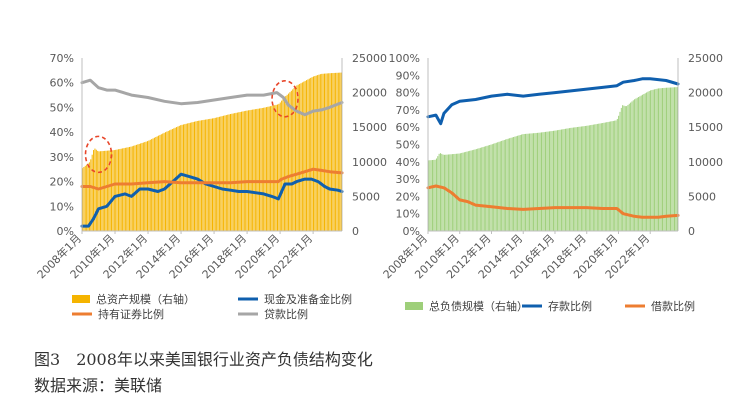  I want to click on legend-label: 总资产规模（右轴）, so click(145, 299).